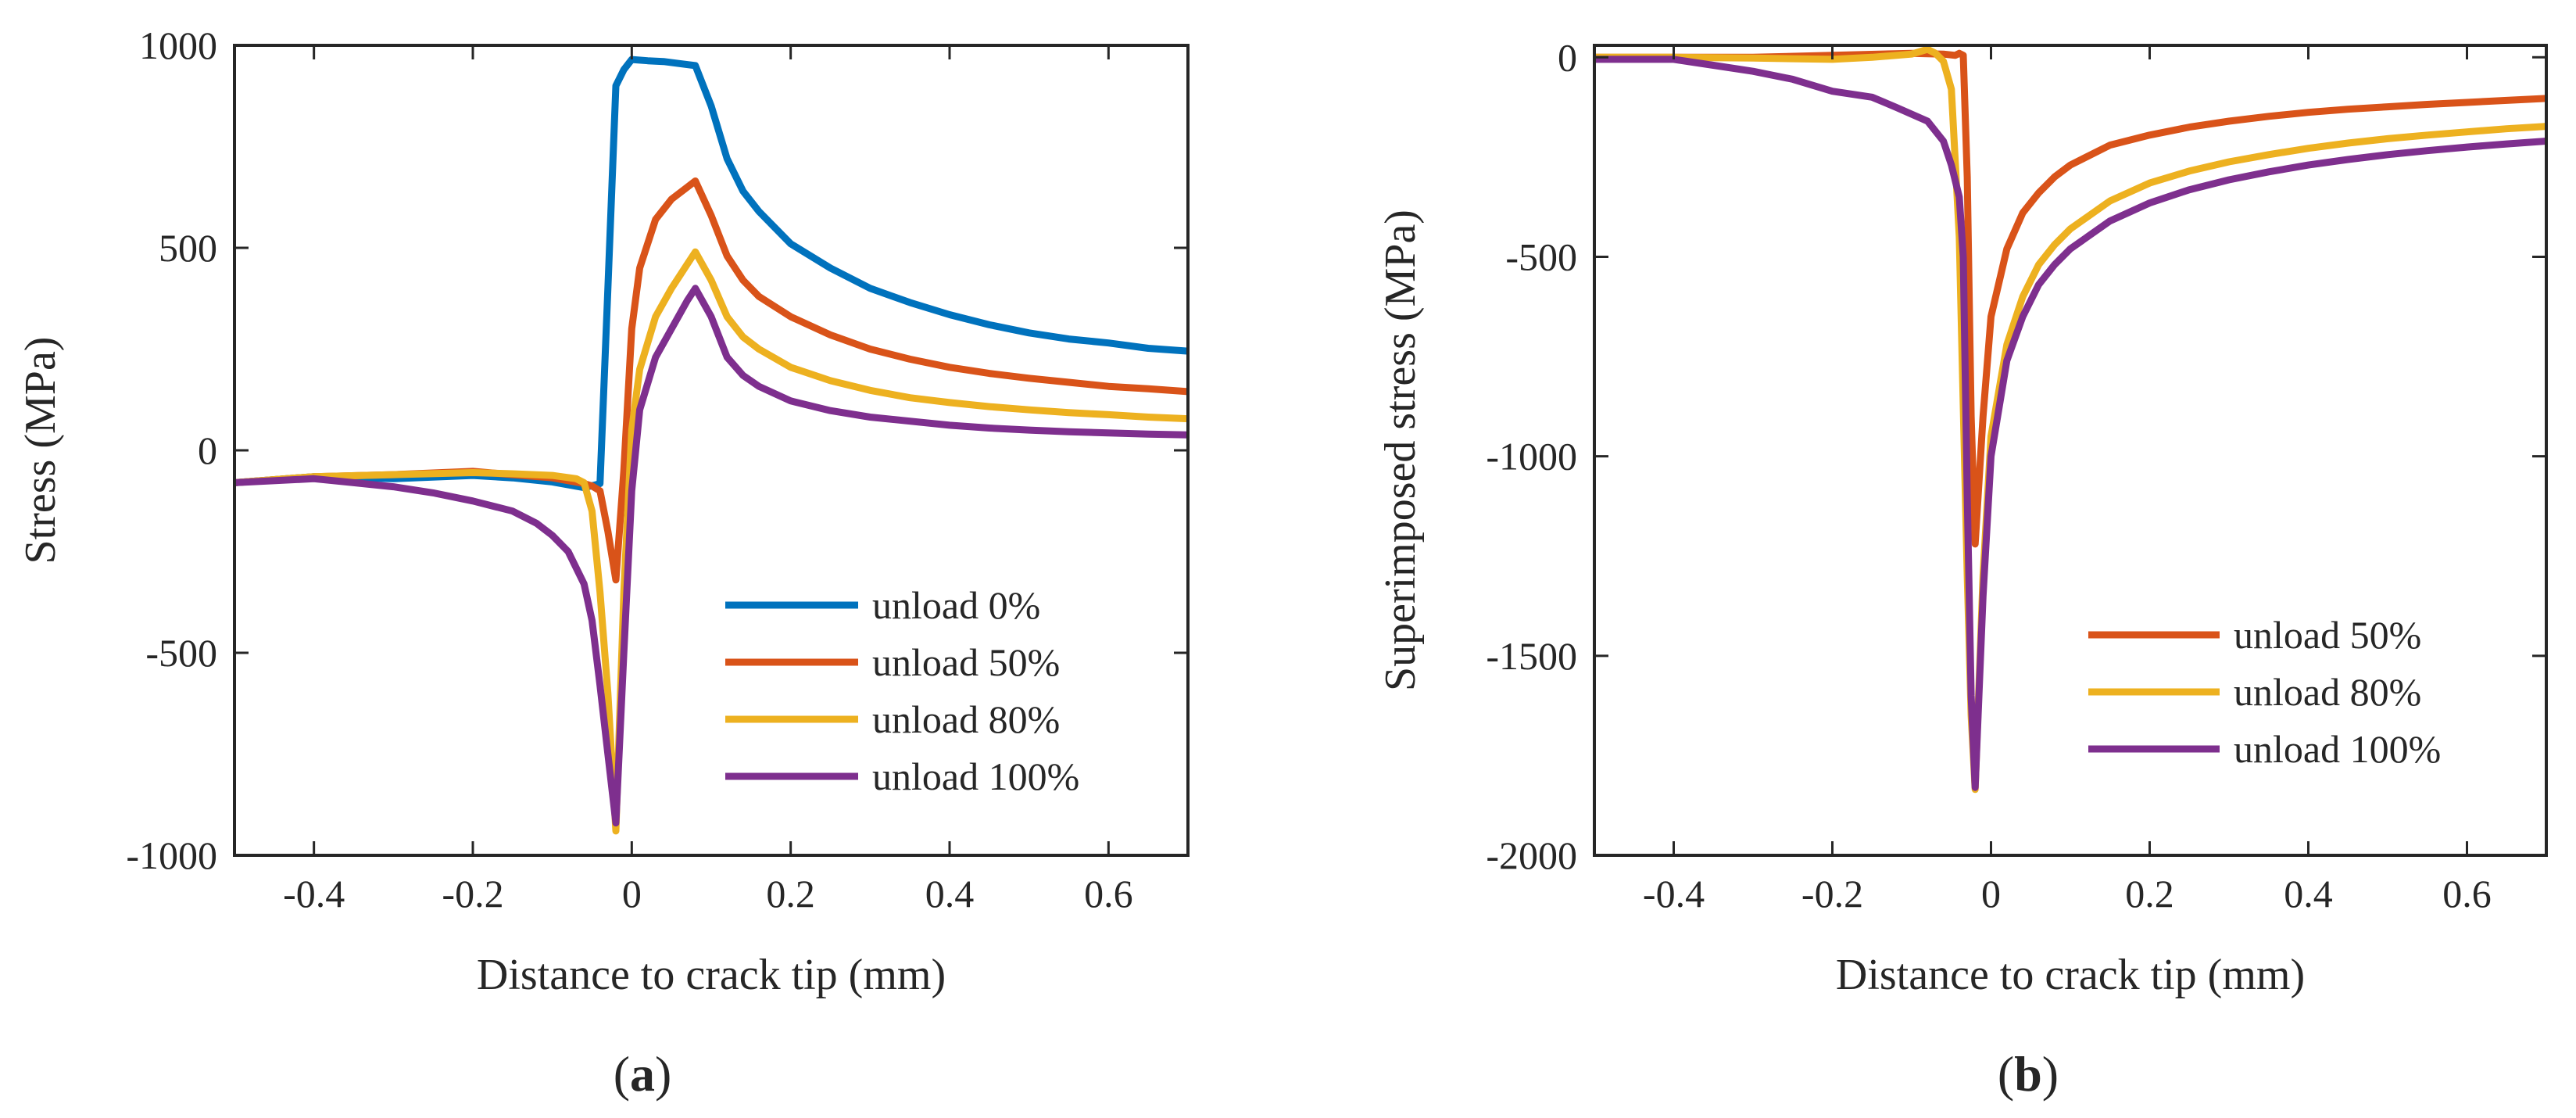 This screenshot has height=1118, width=2576. What do you see at coordinates (1531, 855) in the screenshot?
I see `y-tick-label: -2000` at bounding box center [1531, 855].